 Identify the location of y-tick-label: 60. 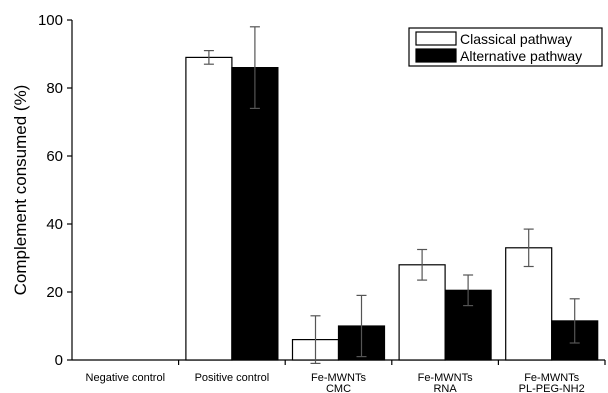
(54, 156).